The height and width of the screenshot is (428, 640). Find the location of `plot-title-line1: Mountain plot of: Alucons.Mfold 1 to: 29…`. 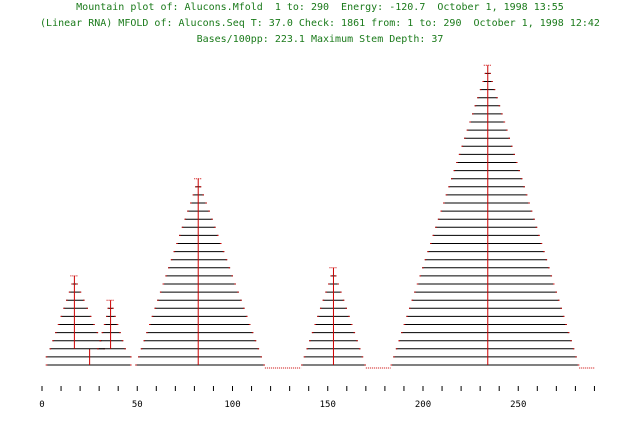

plot-title-line1: Mountain plot of: Alucons.Mfold 1 to: 29… is located at coordinates (320, 7).